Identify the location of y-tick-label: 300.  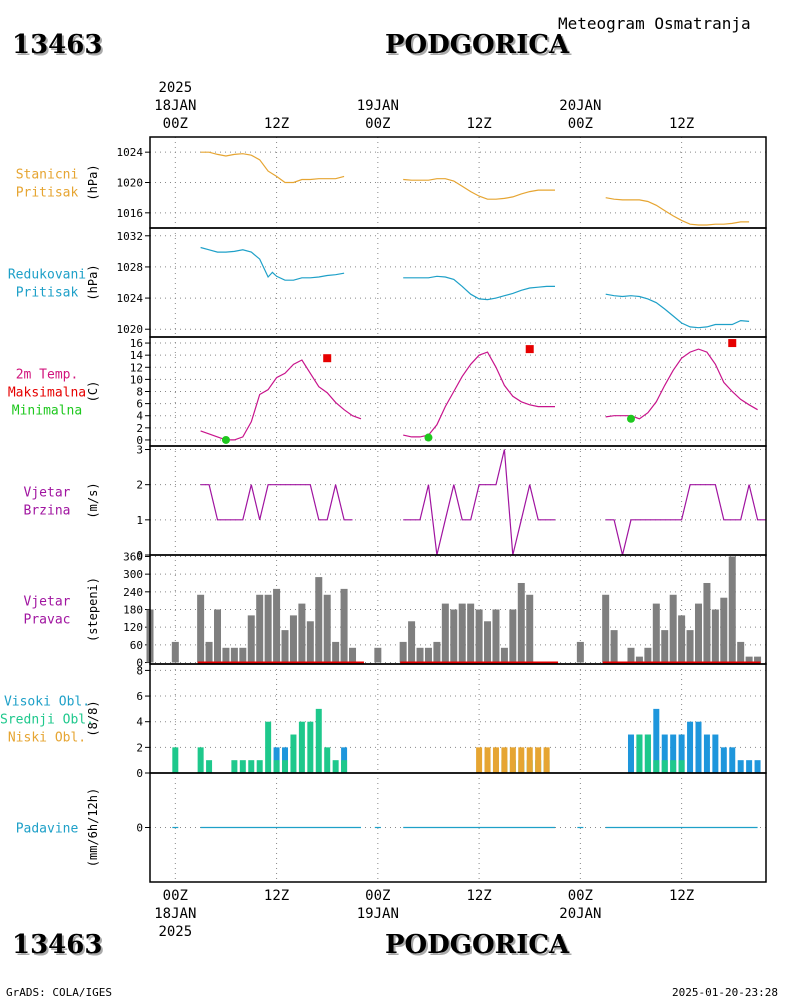
(133, 574).